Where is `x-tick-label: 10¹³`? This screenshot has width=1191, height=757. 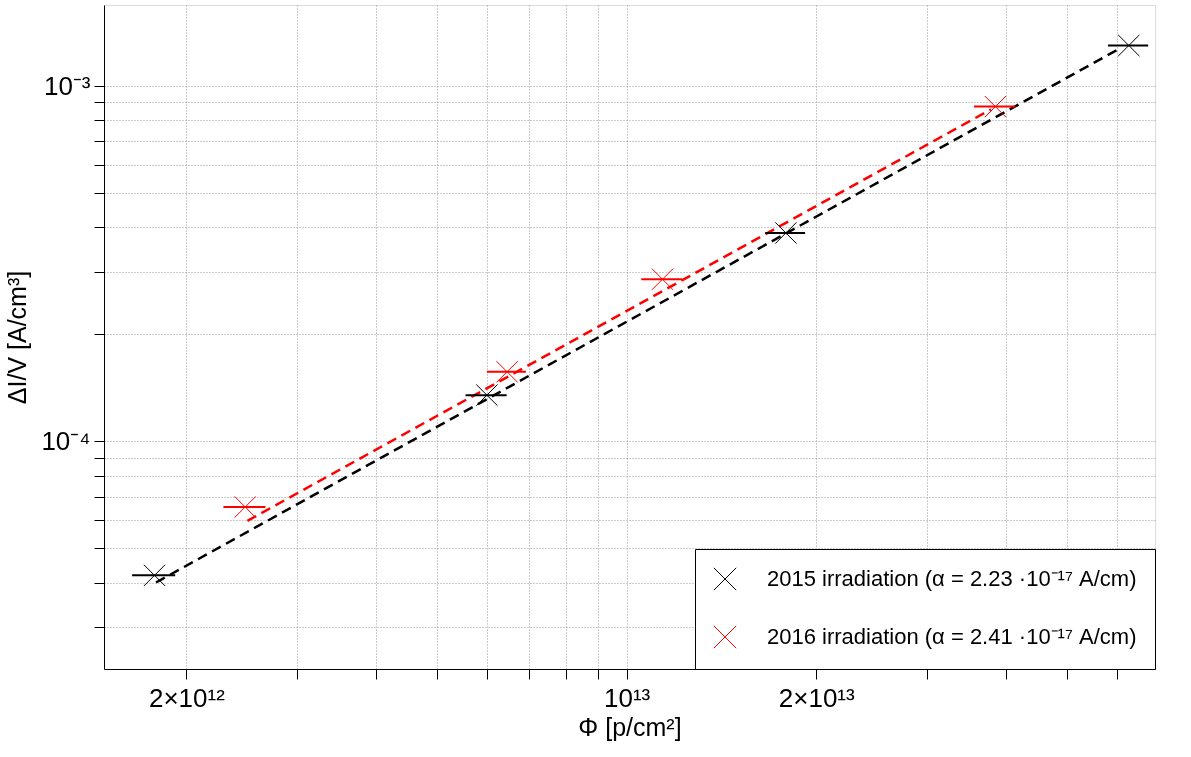 x-tick-label: 10¹³ is located at coordinates (627, 697).